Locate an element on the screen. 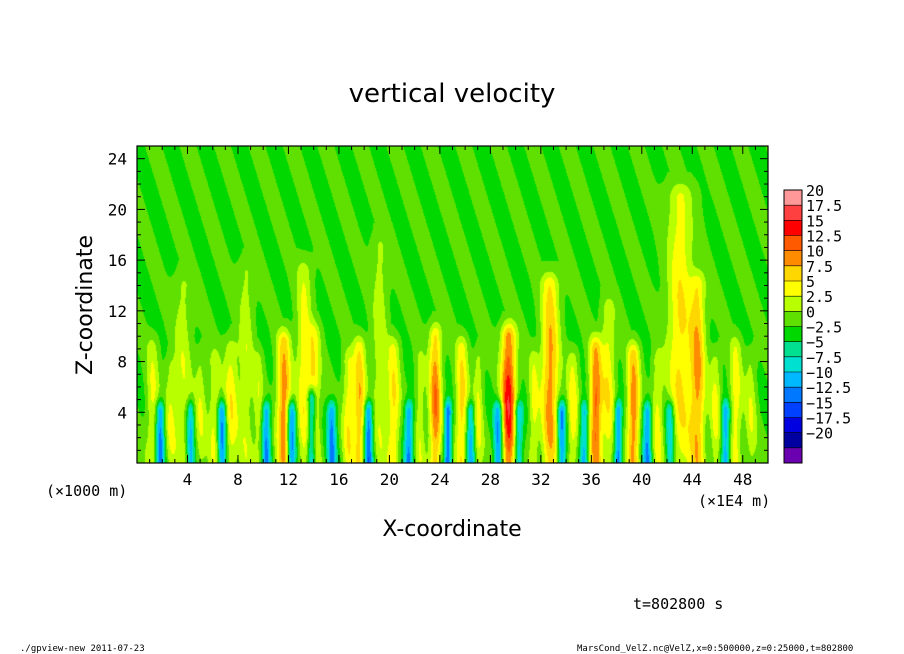 Image resolution: width=904 pixels, height=654 pixels. y-tick-label: 8 is located at coordinates (122, 362).